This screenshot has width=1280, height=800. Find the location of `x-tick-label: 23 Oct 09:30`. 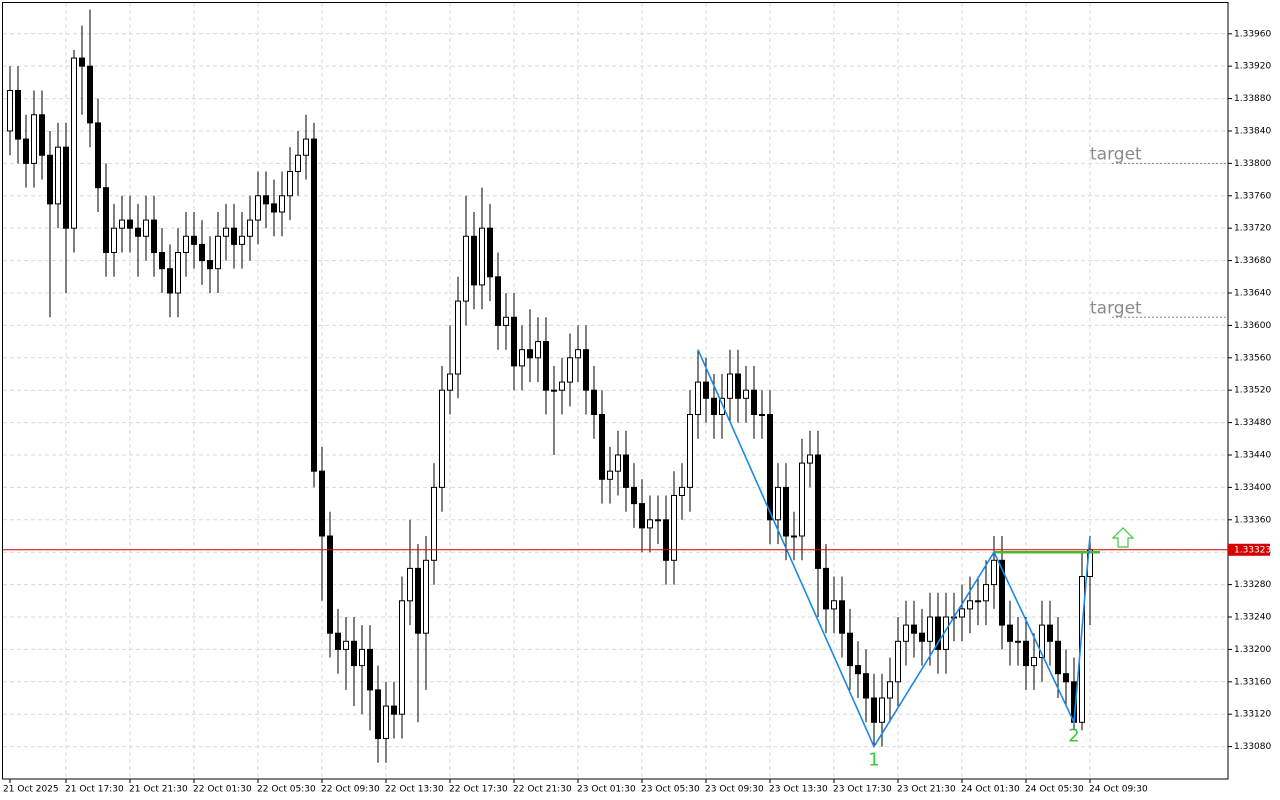

x-tick-label: 23 Oct 09:30 is located at coordinates (734, 790).